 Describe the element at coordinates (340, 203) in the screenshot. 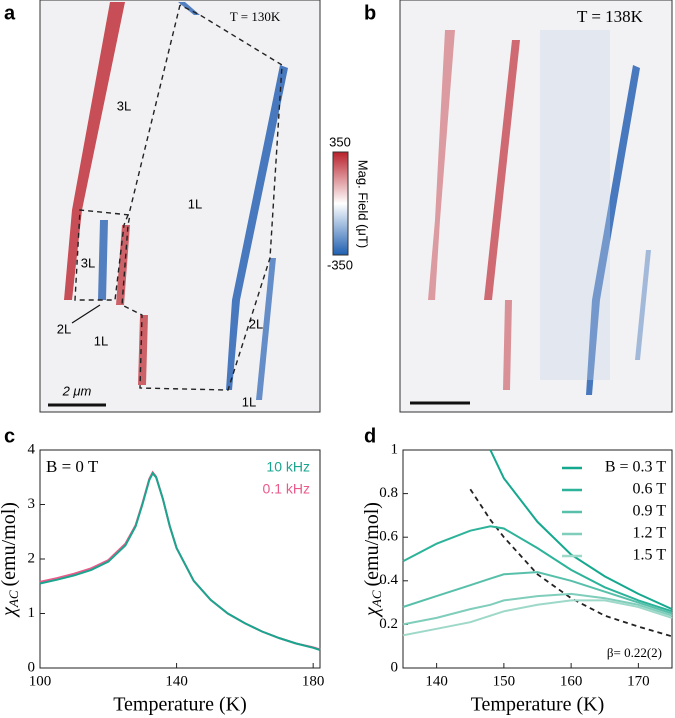

I see `colorbar-gradient` at that location.